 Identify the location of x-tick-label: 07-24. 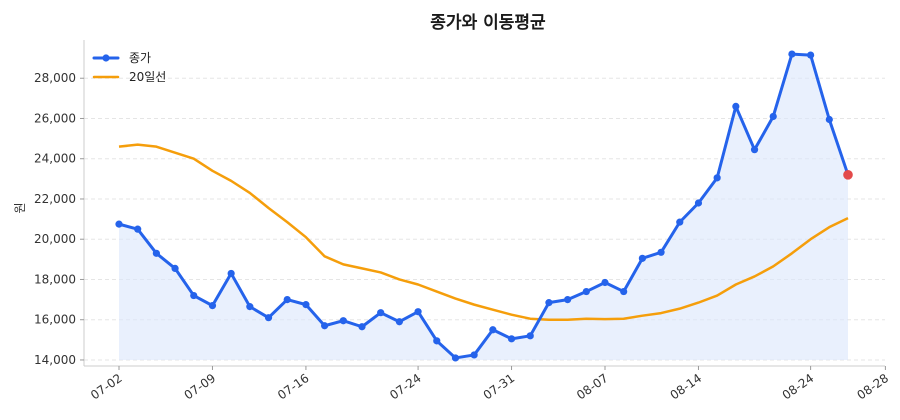
(405, 386).